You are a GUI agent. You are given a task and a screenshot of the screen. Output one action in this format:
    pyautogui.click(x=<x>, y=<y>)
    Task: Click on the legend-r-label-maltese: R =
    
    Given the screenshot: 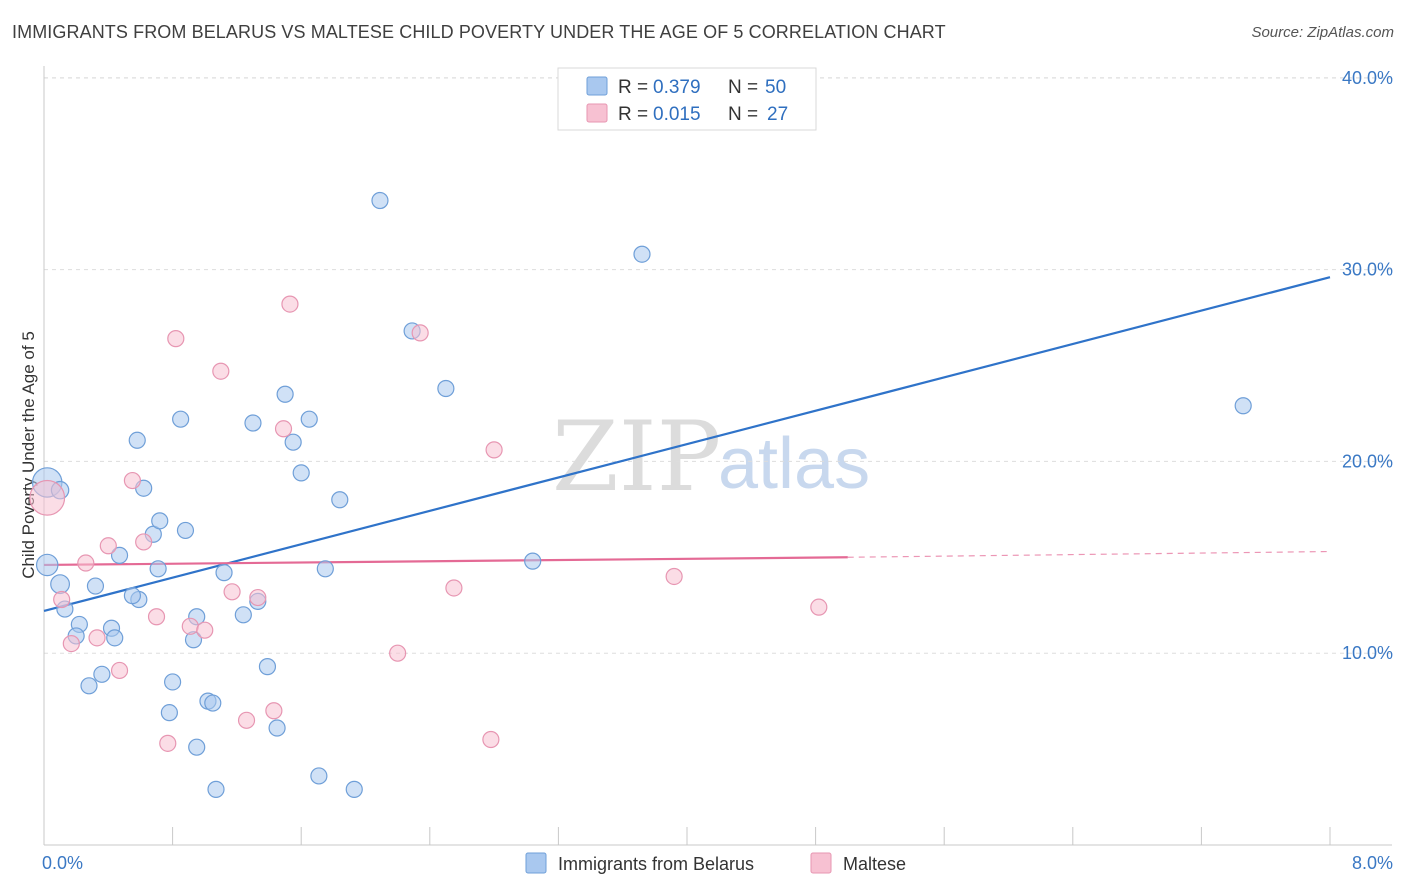 What is the action you would take?
    pyautogui.click(x=633, y=114)
    